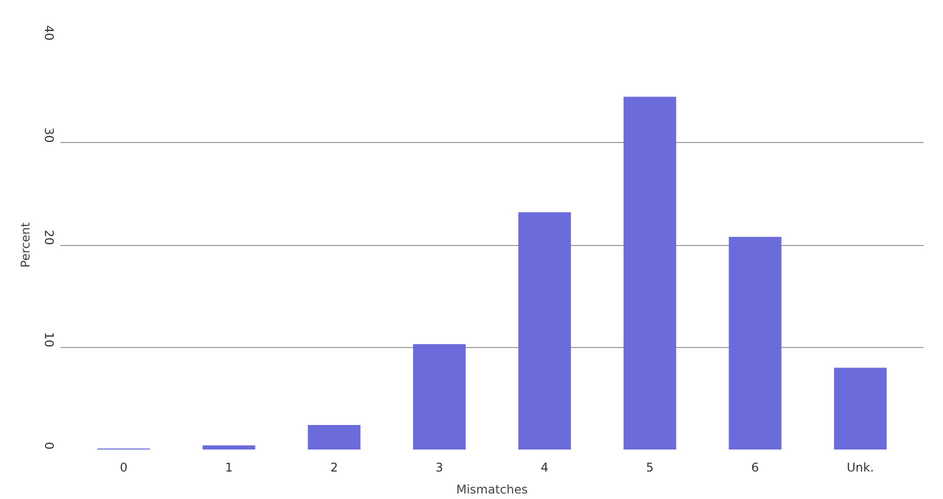 This screenshot has width=943, height=499. Describe the element at coordinates (860, 467) in the screenshot. I see `x-tick-label: Unk.` at that location.